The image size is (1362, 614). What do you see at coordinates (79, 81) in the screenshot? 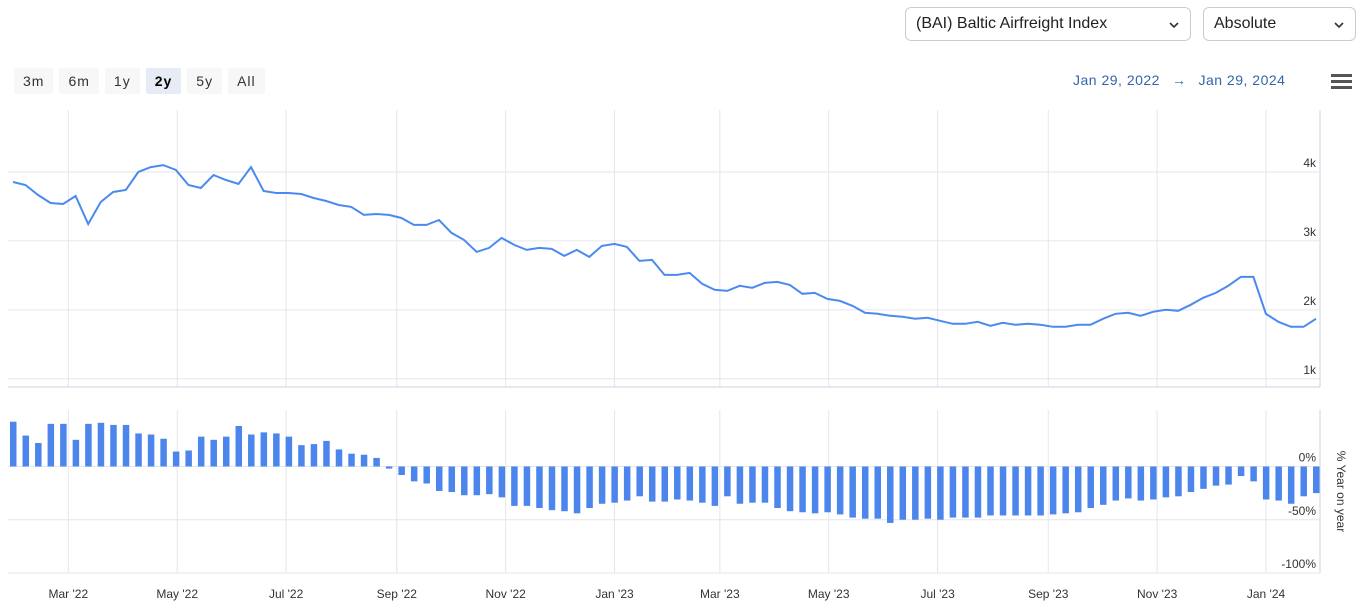
I see `range-button: 6m` at bounding box center [79, 81].